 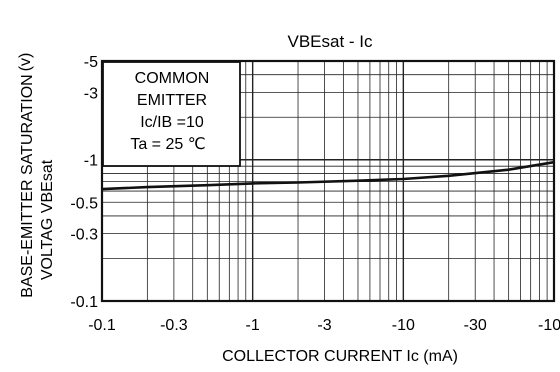 I want to click on legend-line: EMITTER, so click(x=172, y=100).